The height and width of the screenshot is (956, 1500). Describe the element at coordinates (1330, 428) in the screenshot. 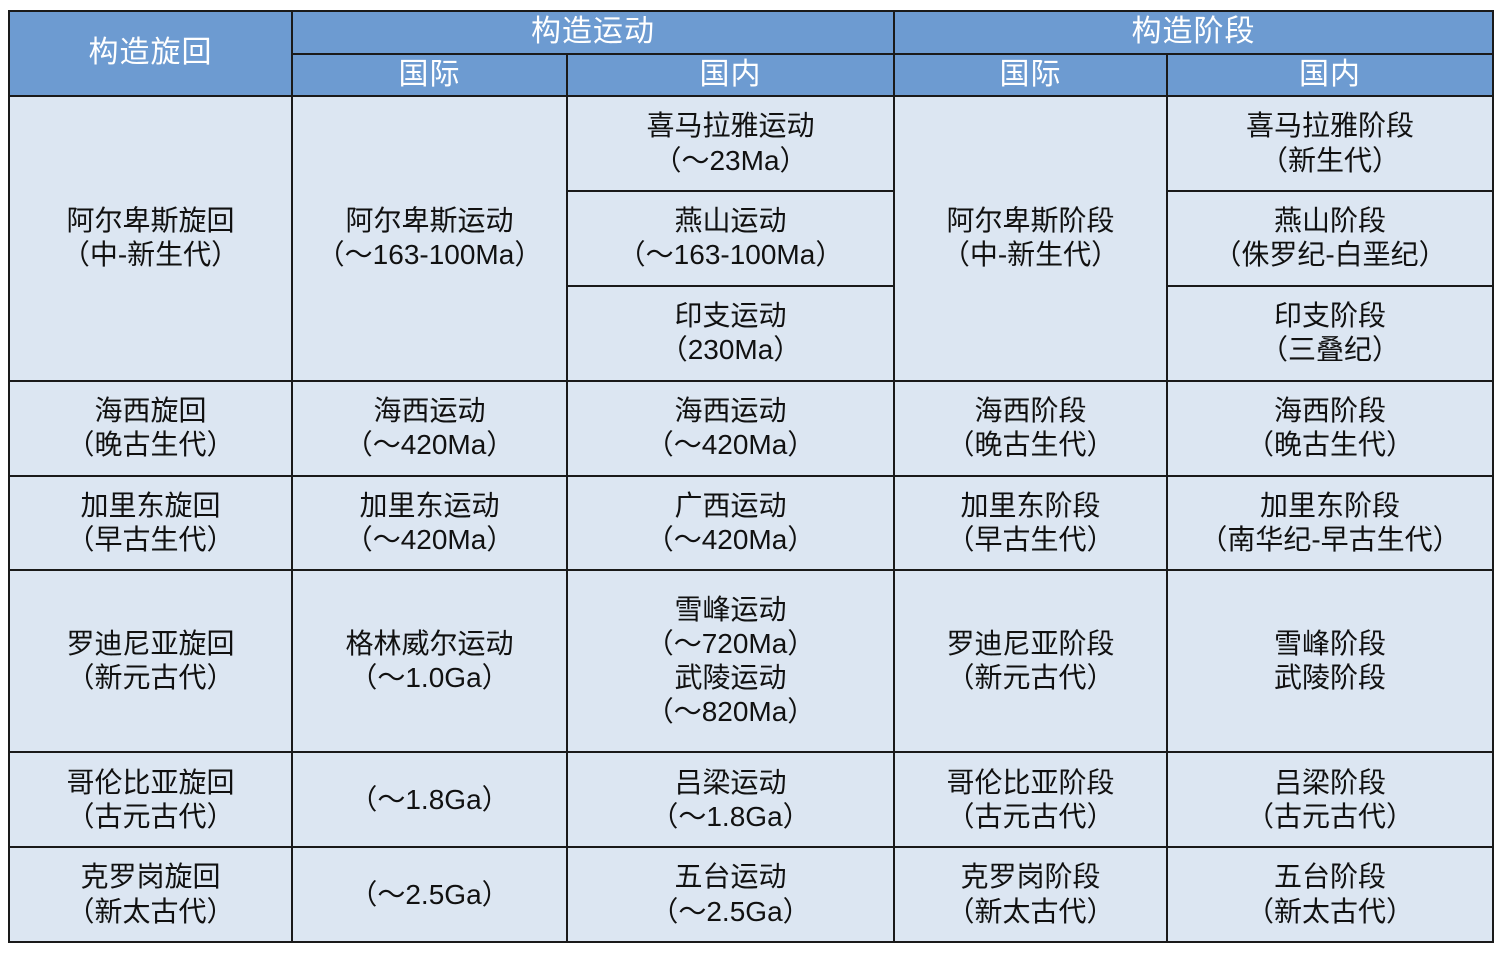

I see `cell-stage-domestic: 海西阶段 （晚古生代）` at that location.